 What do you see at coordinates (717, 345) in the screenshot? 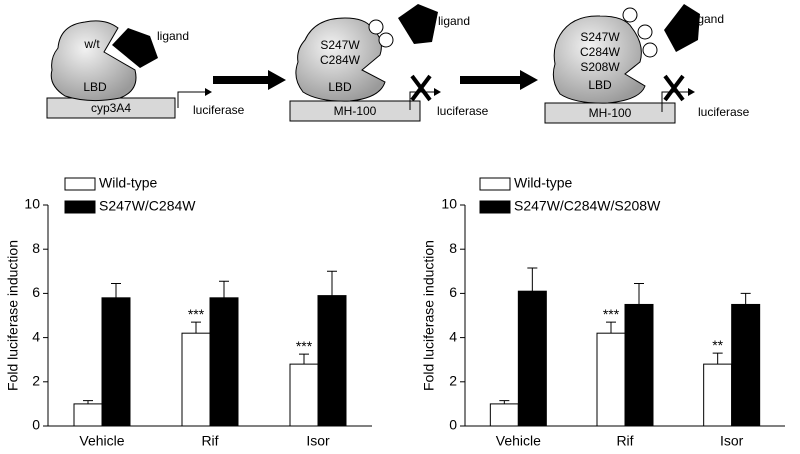
I see `significance-label: **` at bounding box center [717, 345].